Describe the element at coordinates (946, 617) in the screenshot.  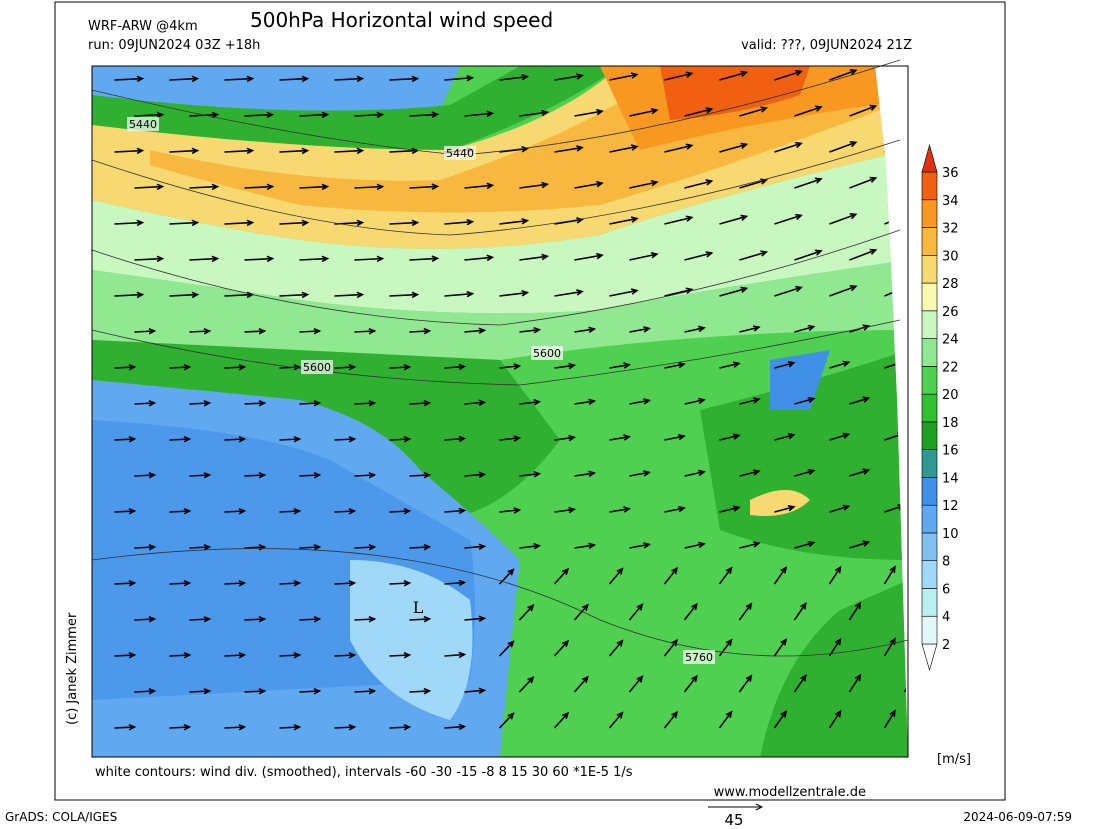
I see `colorbar-label: 4` at that location.